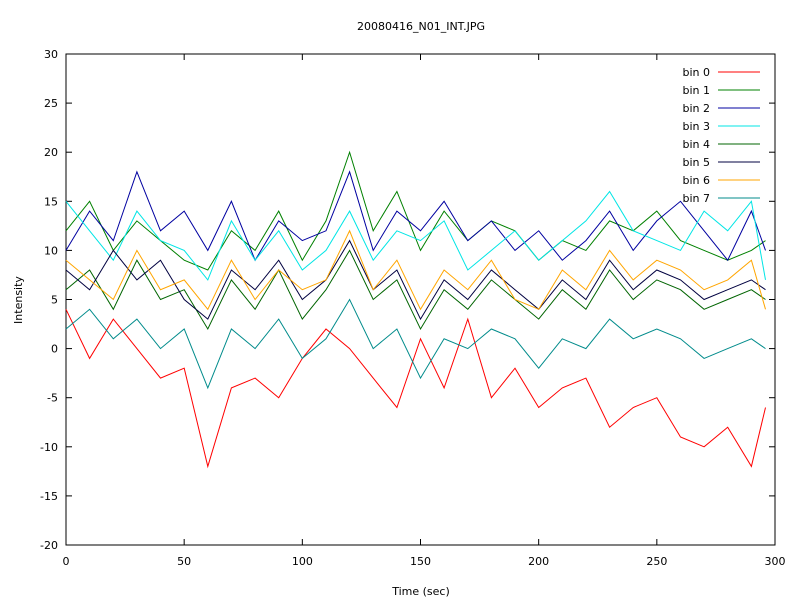 The image size is (800, 600). Describe the element at coordinates (696, 90) in the screenshot. I see `legend-label: bin 1` at that location.